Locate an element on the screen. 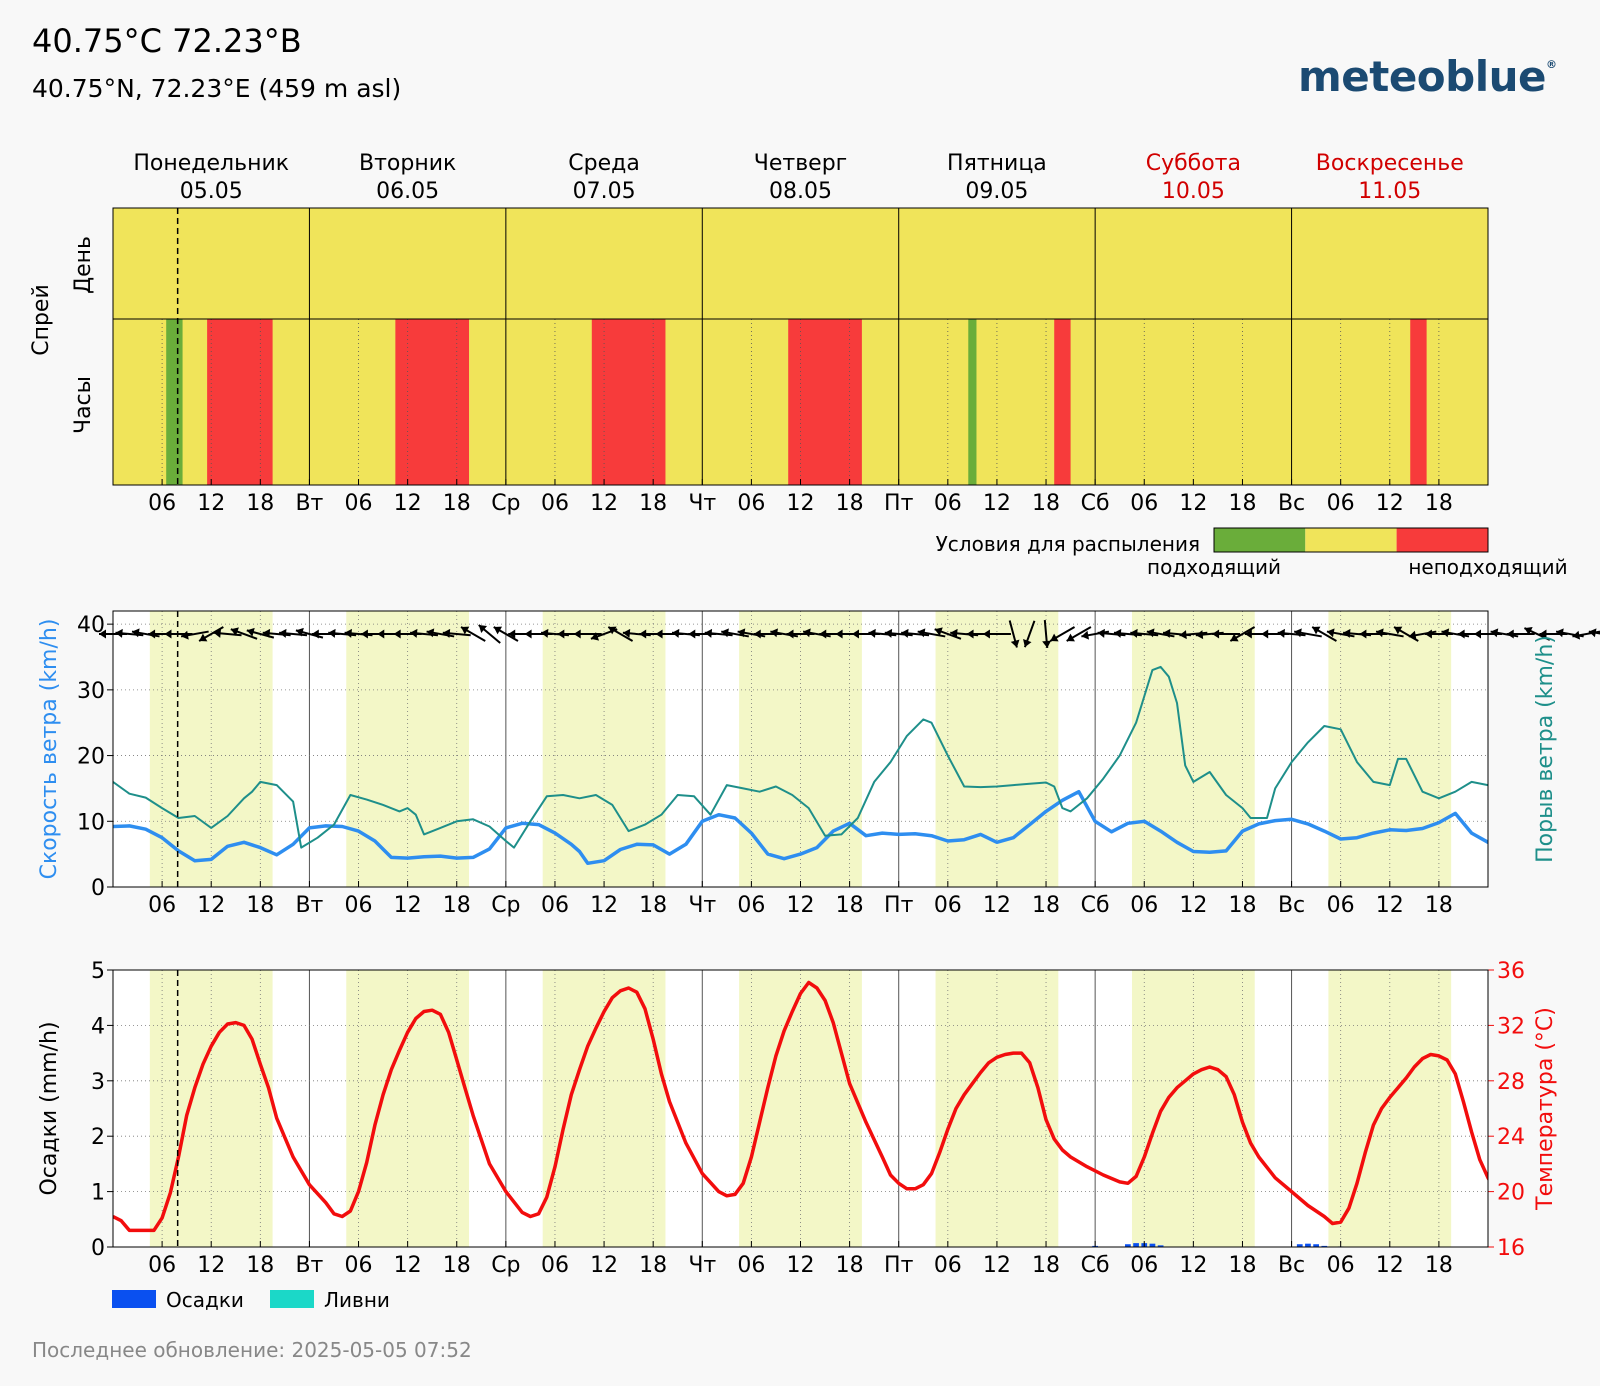  wind-y-tick-label: 20 is located at coordinates (91, 757).